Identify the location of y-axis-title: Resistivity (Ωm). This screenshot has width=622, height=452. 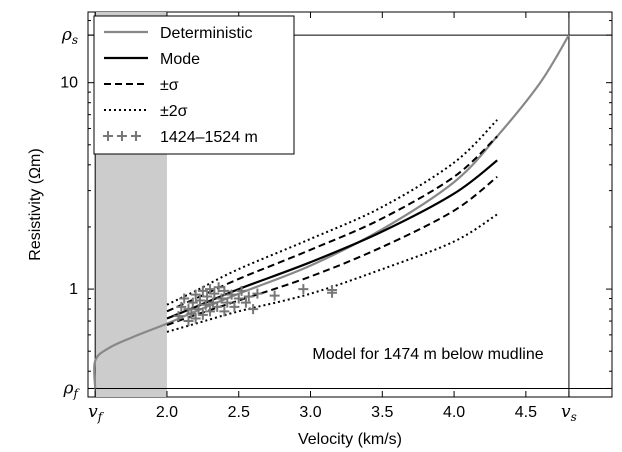
(35, 204).